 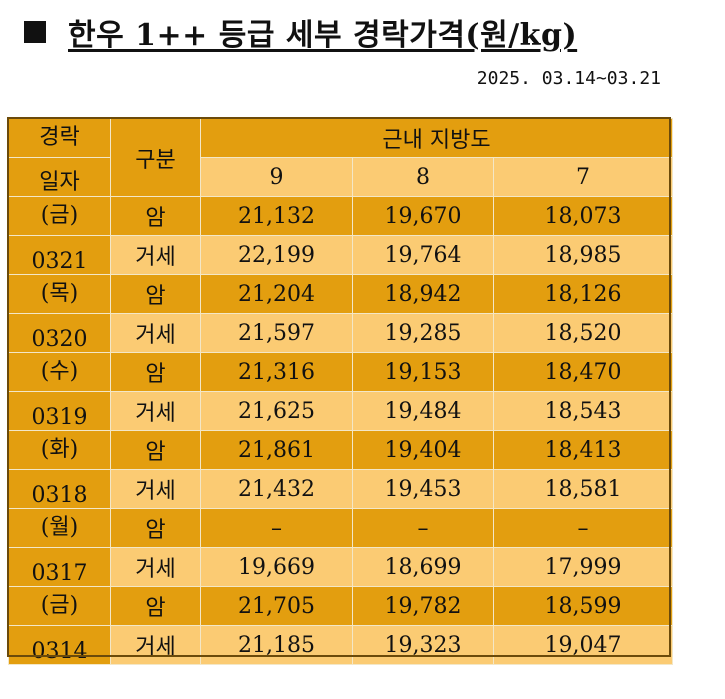 What do you see at coordinates (423, 528) in the screenshot?
I see `price-grade-8: –` at bounding box center [423, 528].